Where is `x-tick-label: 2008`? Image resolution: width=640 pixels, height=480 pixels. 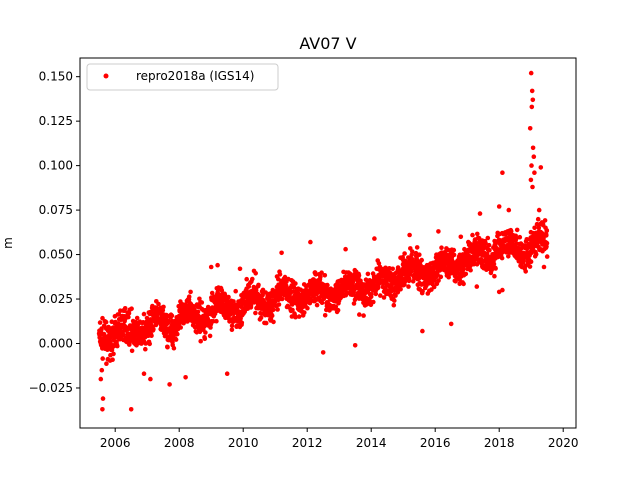 x-tick-label: 2008 is located at coordinates (179, 443).